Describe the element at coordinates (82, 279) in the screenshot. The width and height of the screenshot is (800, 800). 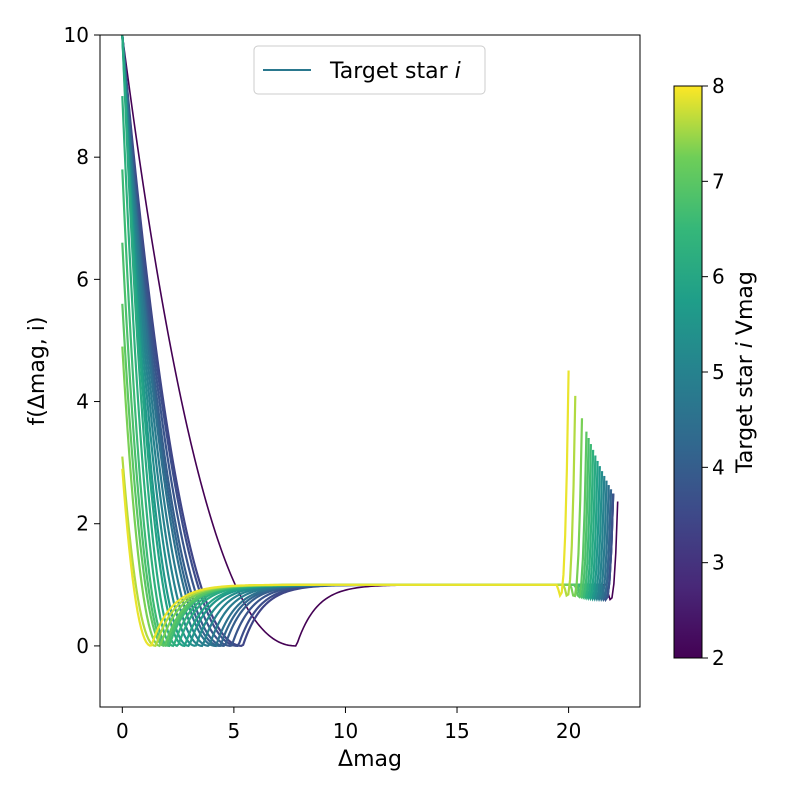
I see `y-tick-label: 6` at that location.